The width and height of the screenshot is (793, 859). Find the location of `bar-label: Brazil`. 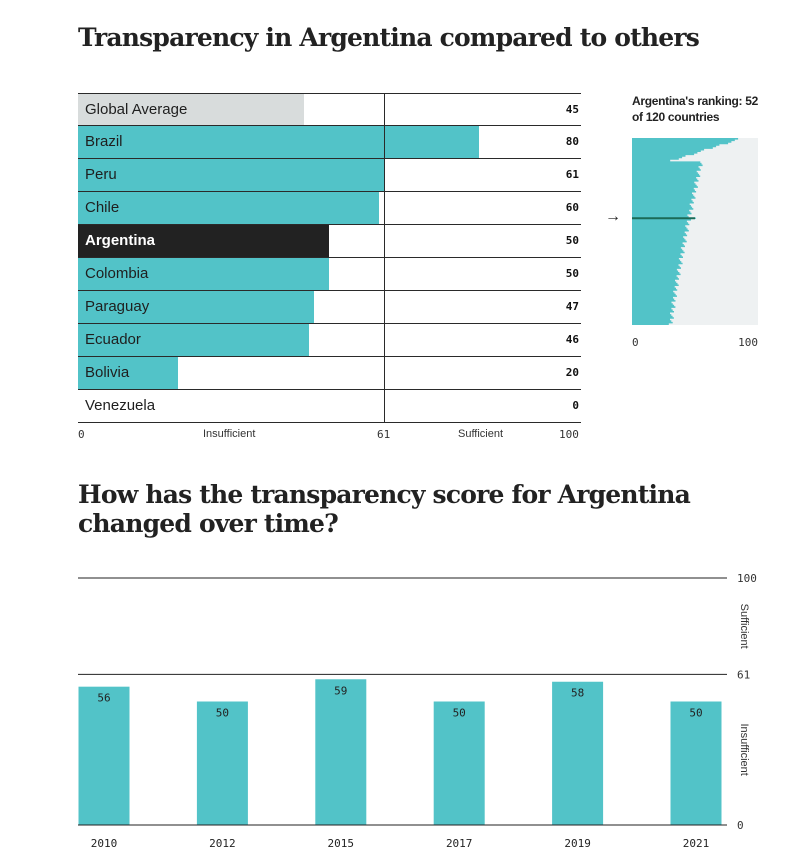

bar-label: Brazil is located at coordinates (104, 141).